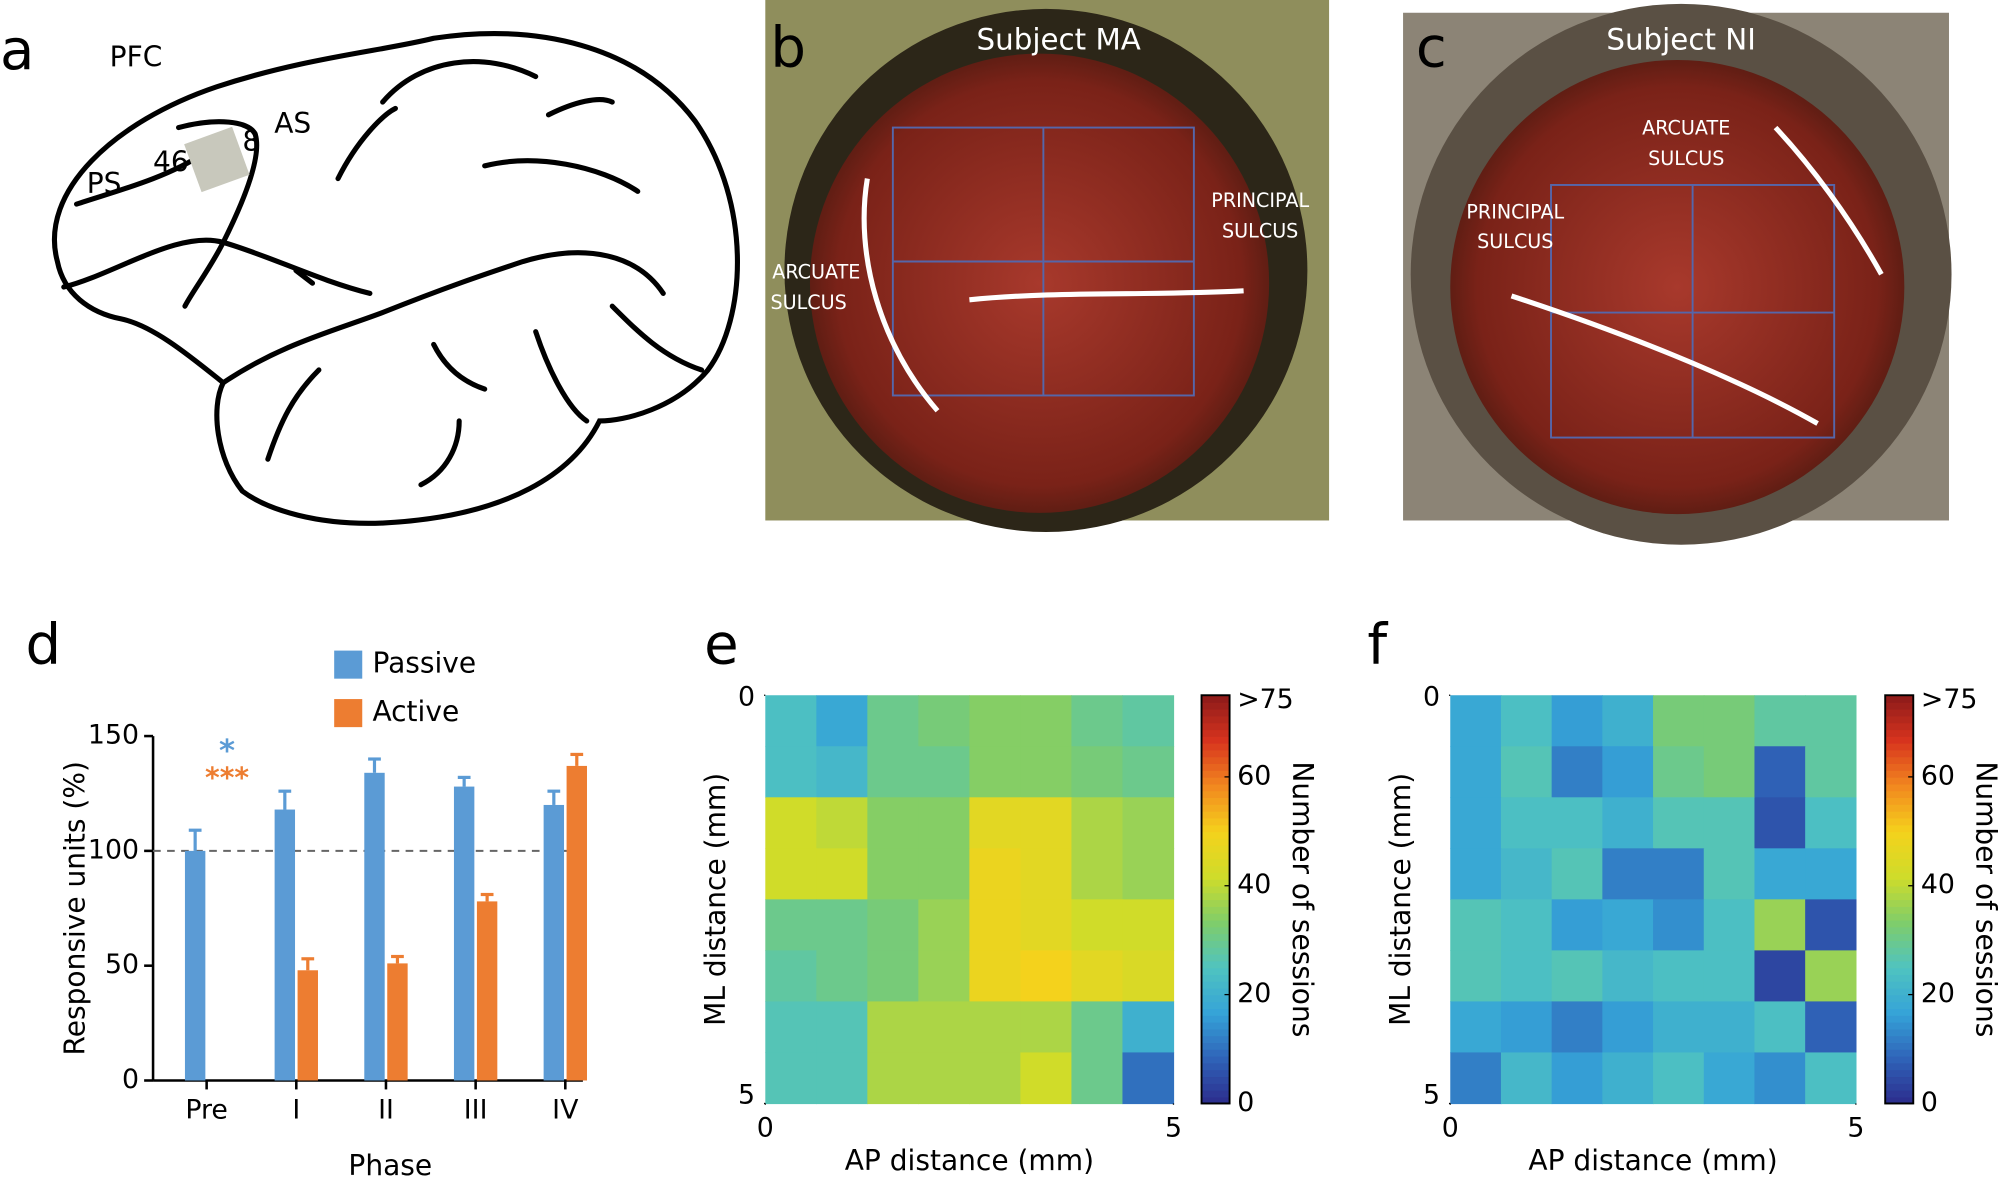 The image size is (2000, 1180). I want to click on y-axis-label: ML distance (mm), so click(715, 899).